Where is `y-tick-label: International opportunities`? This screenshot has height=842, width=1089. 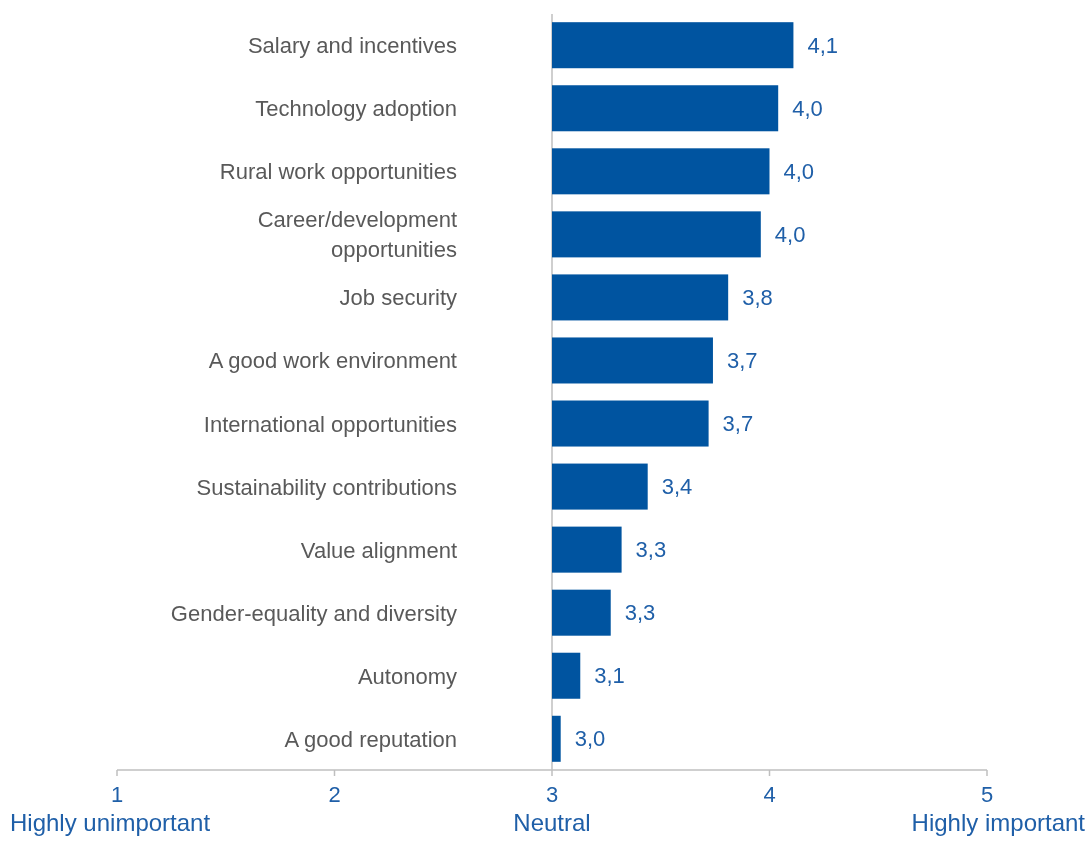 y-tick-label: International opportunities is located at coordinates (330, 424).